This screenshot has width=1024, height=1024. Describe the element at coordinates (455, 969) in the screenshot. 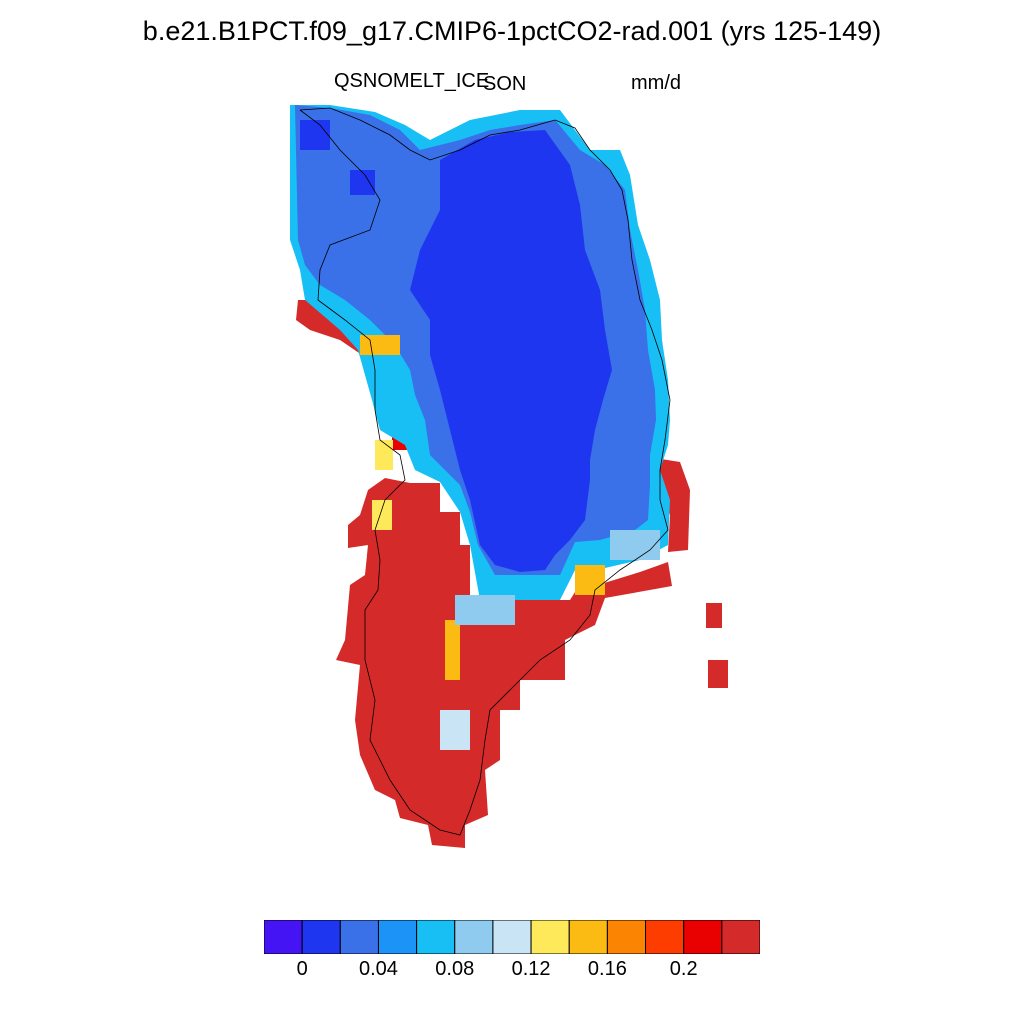

I see `colorbar-tick-label: 0.08` at that location.